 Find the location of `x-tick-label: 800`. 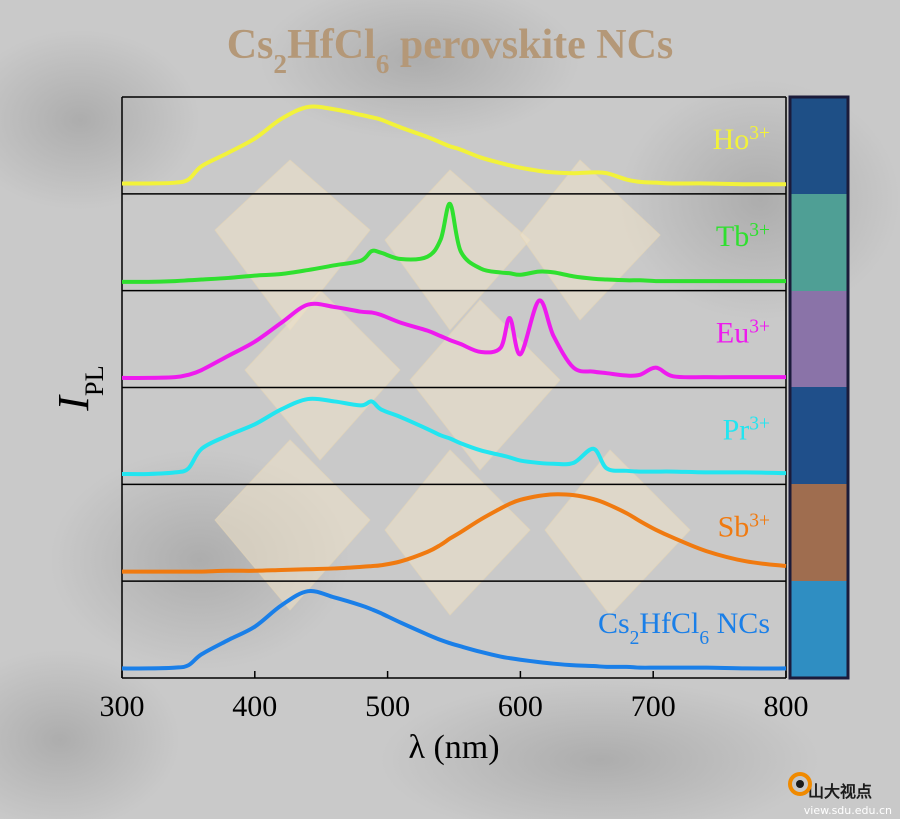

x-tick-label: 800 is located at coordinates (786, 706).